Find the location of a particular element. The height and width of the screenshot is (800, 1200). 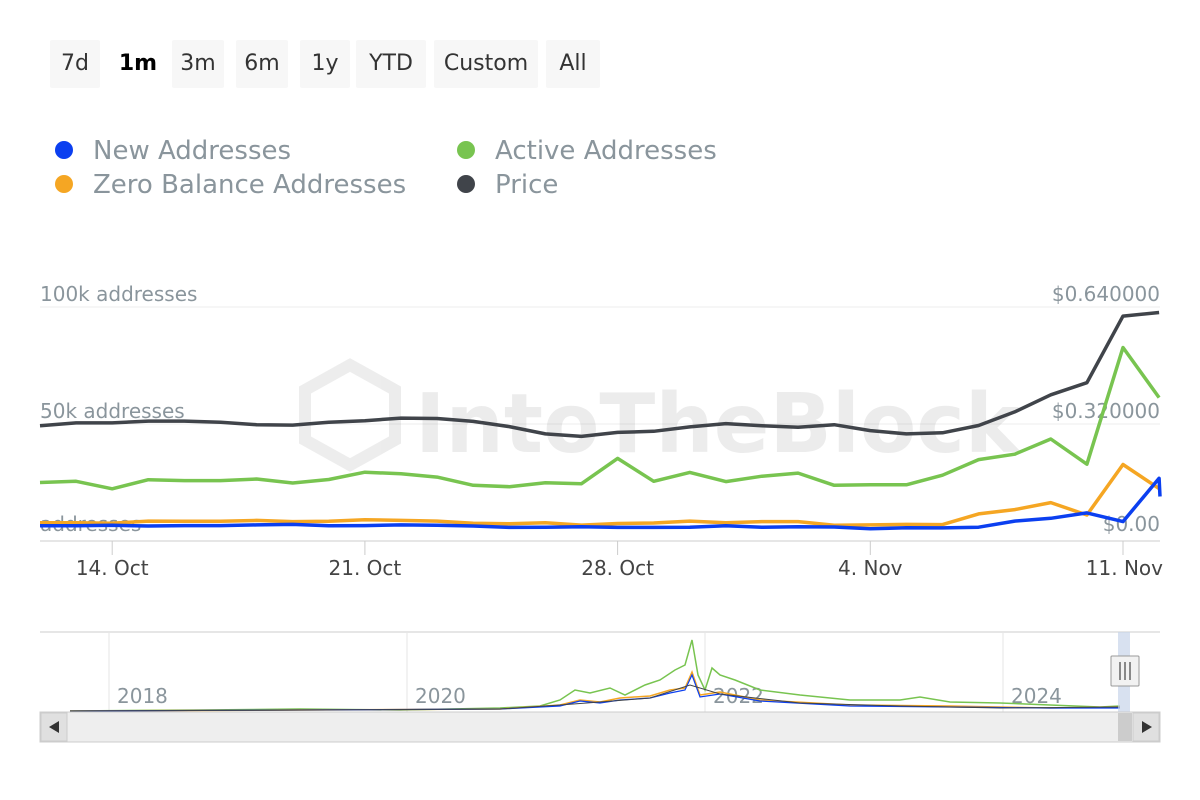

x-axis-tick-label: 14. Oct is located at coordinates (112, 568).